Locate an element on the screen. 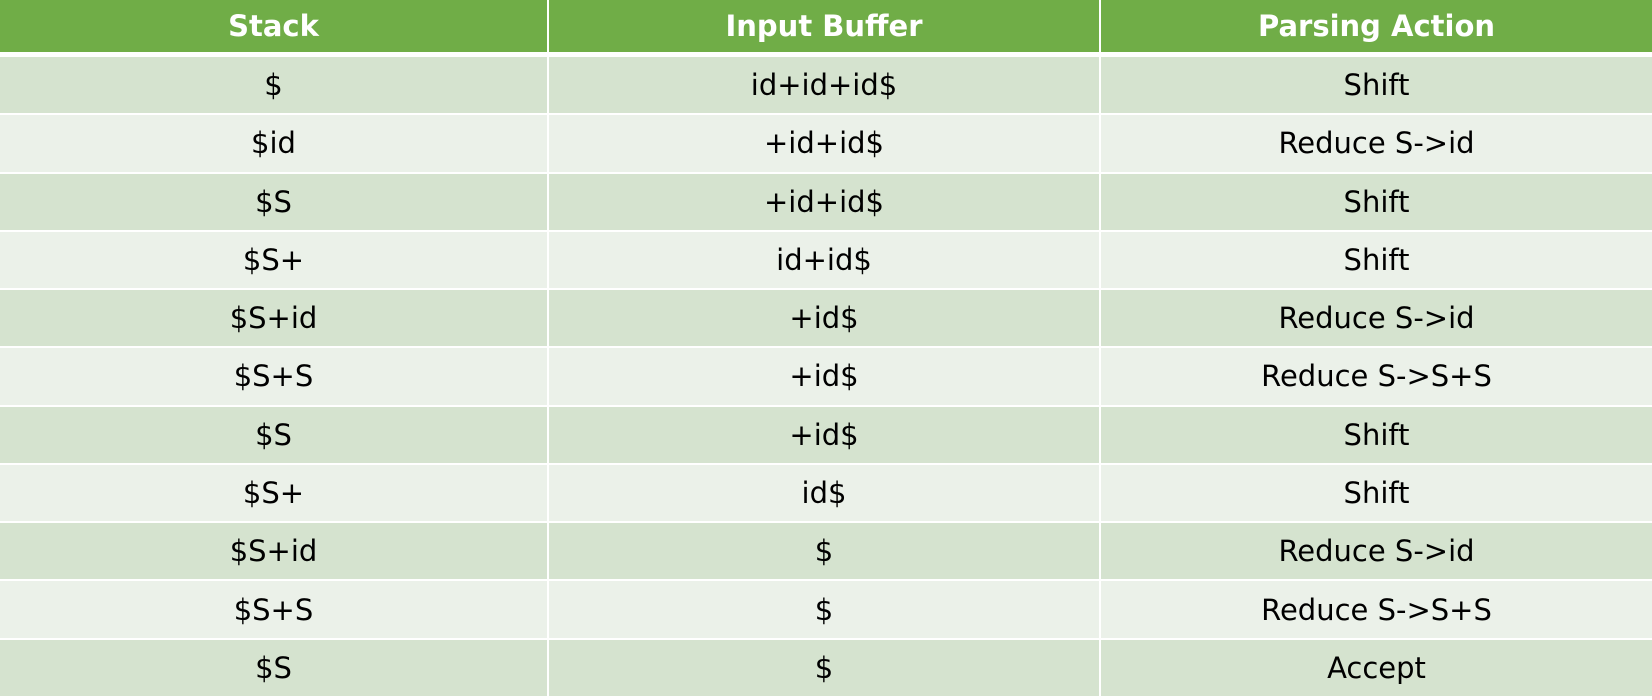 The height and width of the screenshot is (700, 1652). header-parsing-action: Parsing Action is located at coordinates (1376, 28).